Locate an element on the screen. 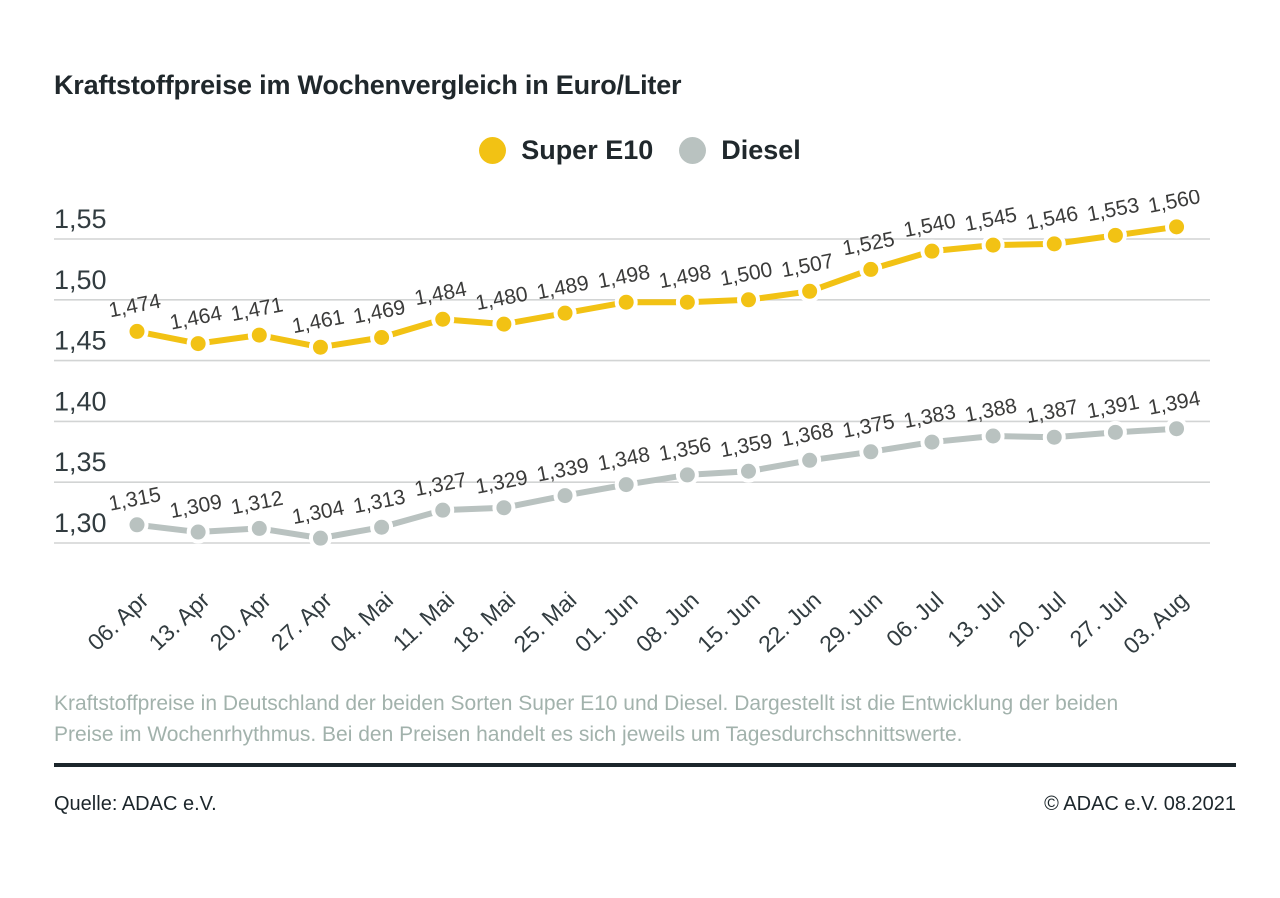 Image resolution: width=1280 pixels, height=898 pixels. svg-text: 1,474 is located at coordinates (135, 306).